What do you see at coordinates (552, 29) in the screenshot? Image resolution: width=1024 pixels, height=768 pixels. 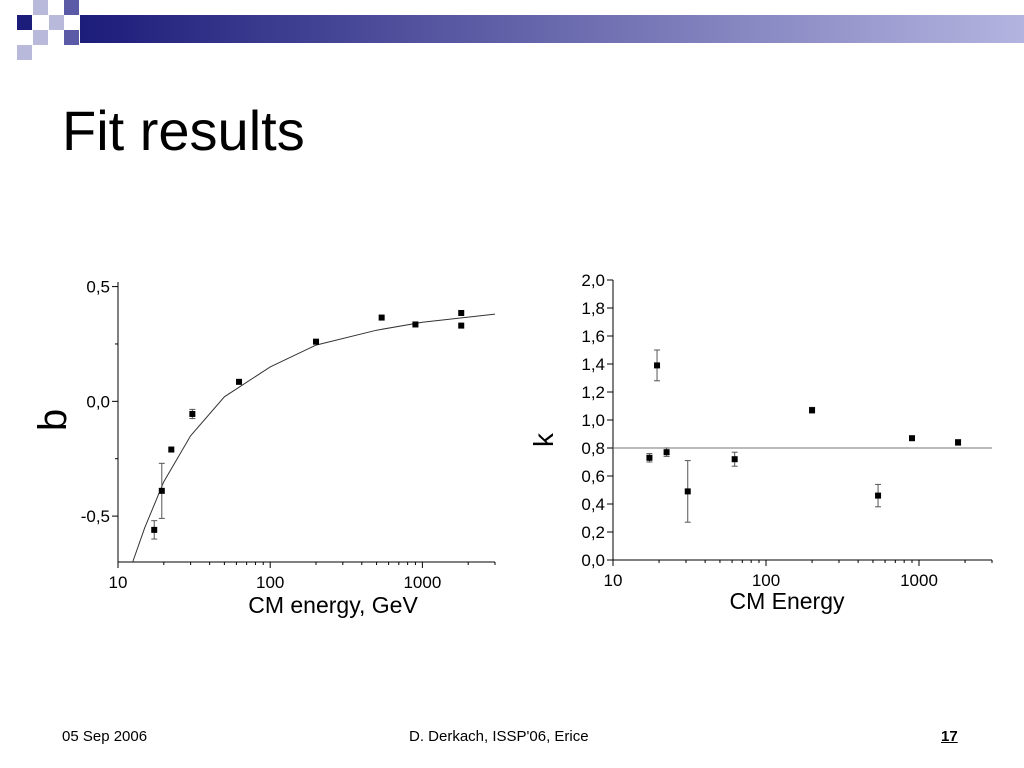 I see `header-gradient-bar` at bounding box center [552, 29].